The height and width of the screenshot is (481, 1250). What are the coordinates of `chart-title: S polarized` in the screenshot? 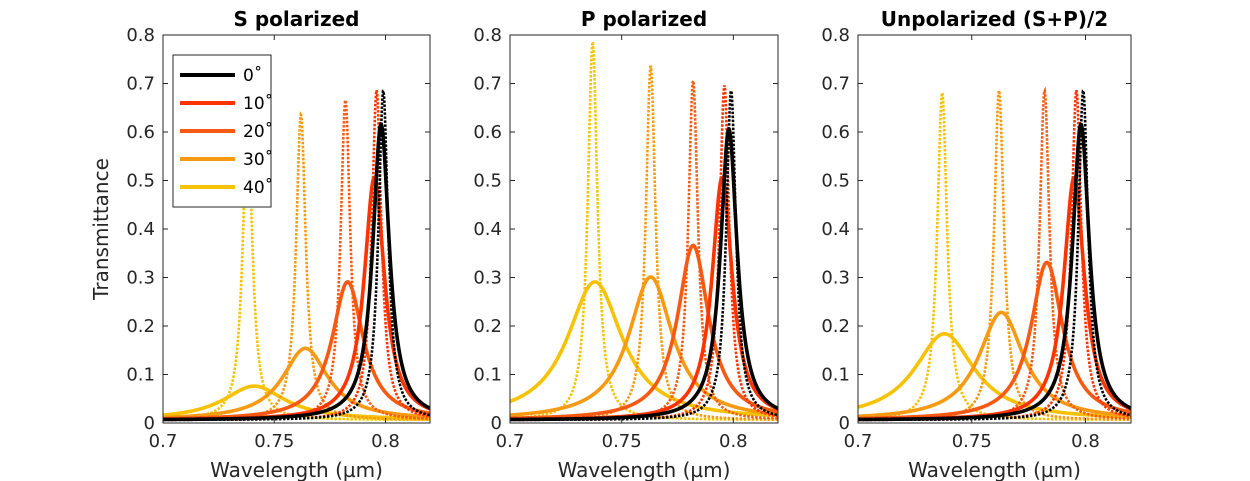 It's located at (296, 19).